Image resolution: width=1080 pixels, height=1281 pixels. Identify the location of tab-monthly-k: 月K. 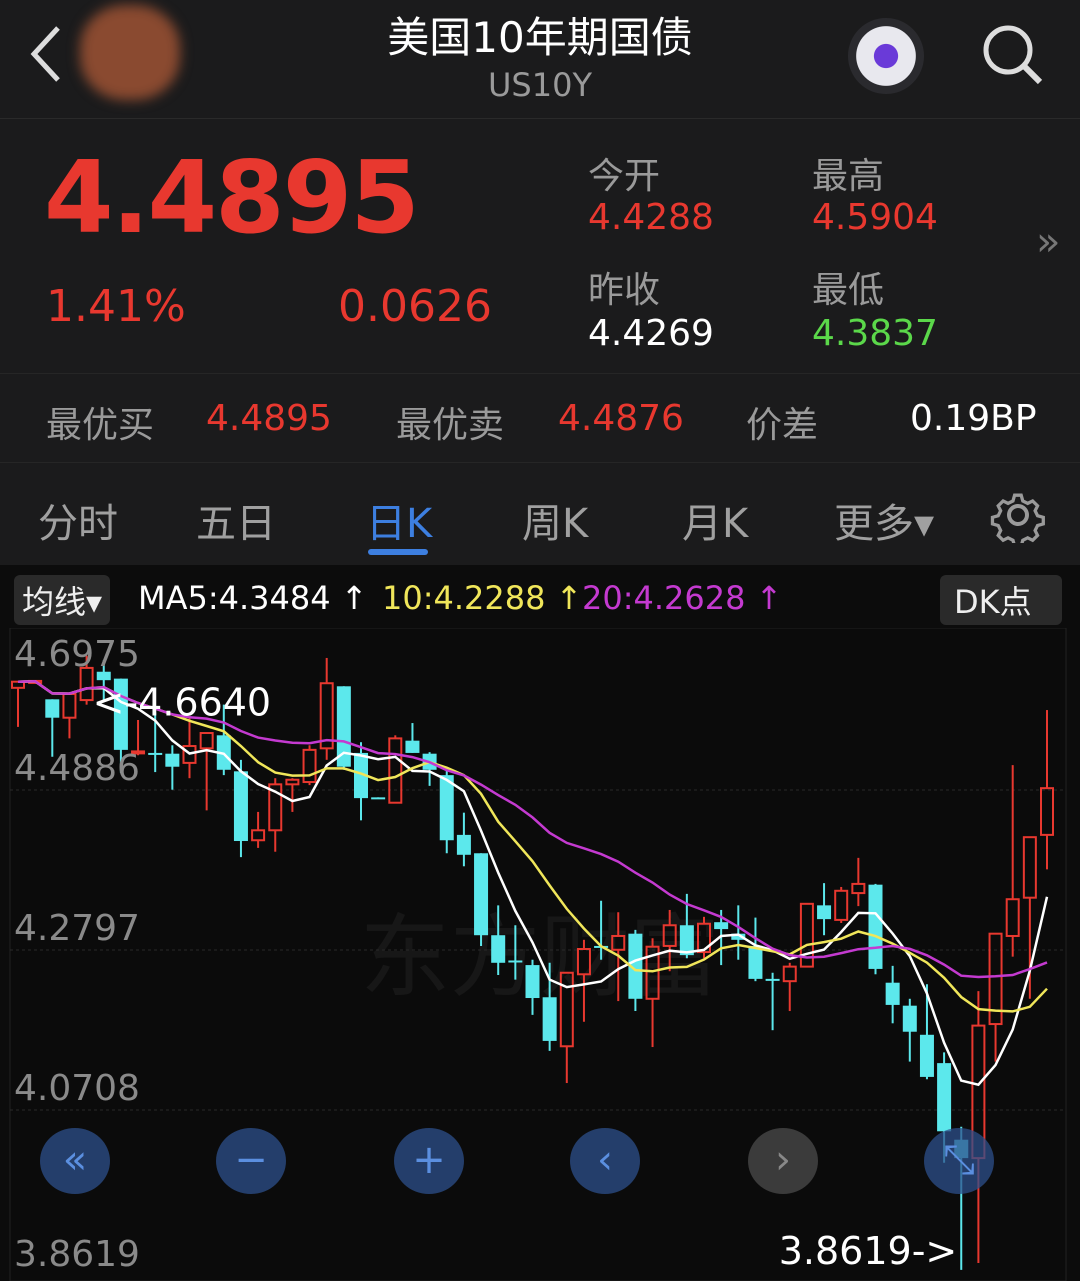
(715, 524).